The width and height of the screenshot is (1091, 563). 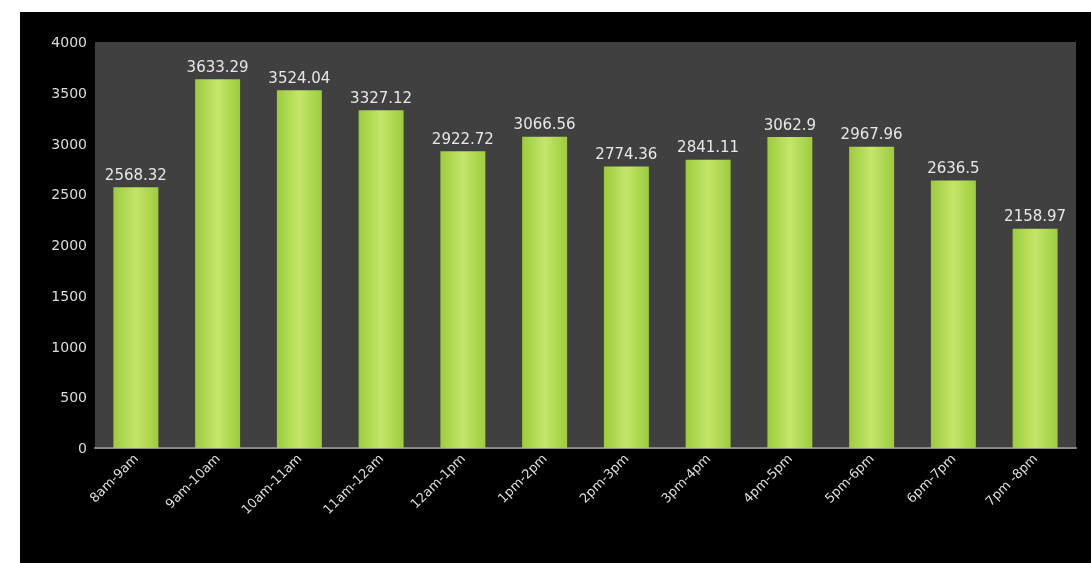 I want to click on y-tick-label: 3500, so click(x=69, y=92).